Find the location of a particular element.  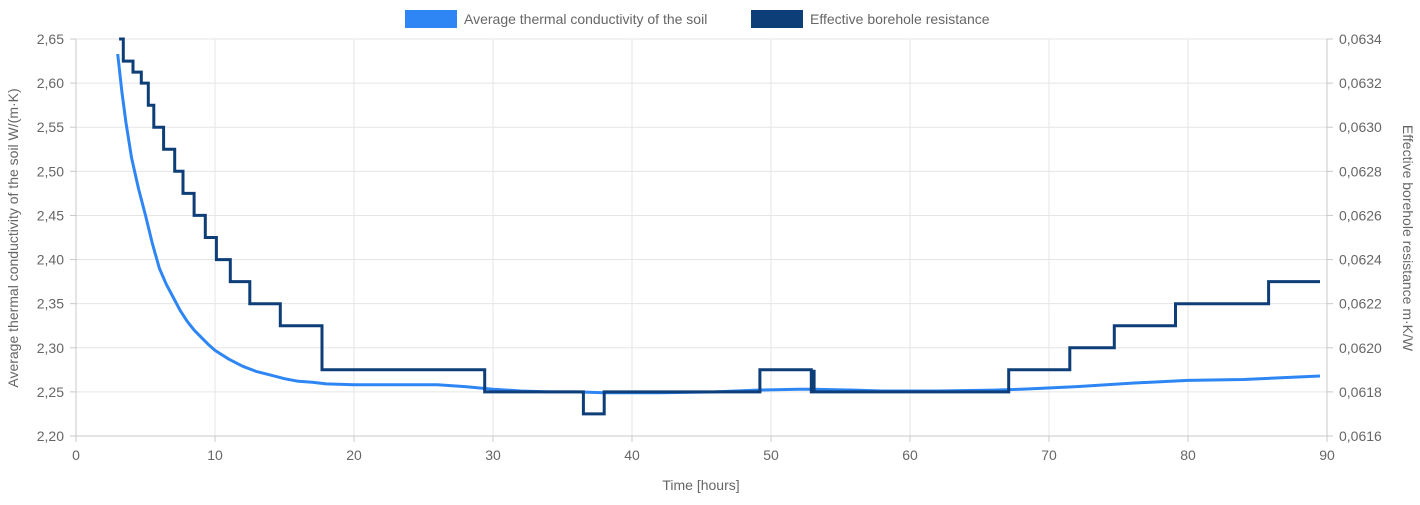

y-right-tick-label: 0,0620 is located at coordinates (1360, 348).